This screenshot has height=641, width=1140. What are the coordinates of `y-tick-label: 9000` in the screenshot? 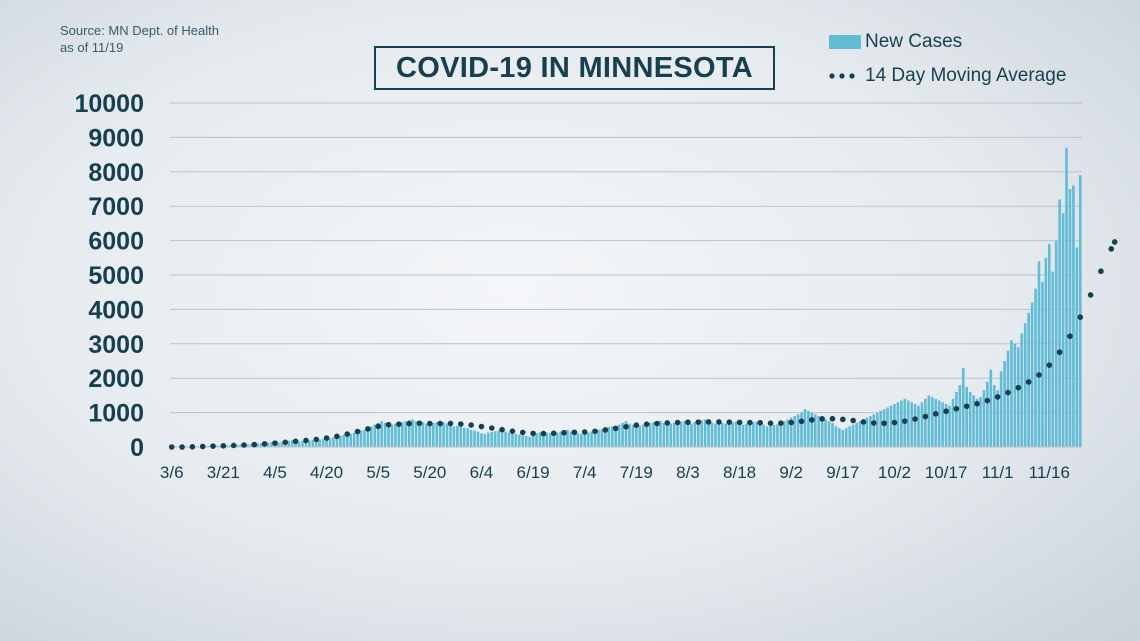 It's located at (116, 138).